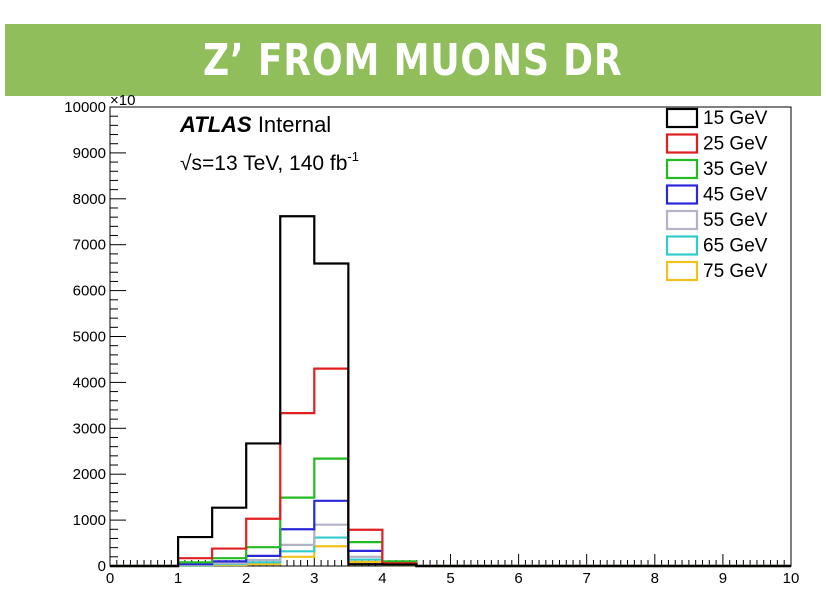  I want to click on slide-title: Z’ FROM MUONS DR, so click(413, 60).